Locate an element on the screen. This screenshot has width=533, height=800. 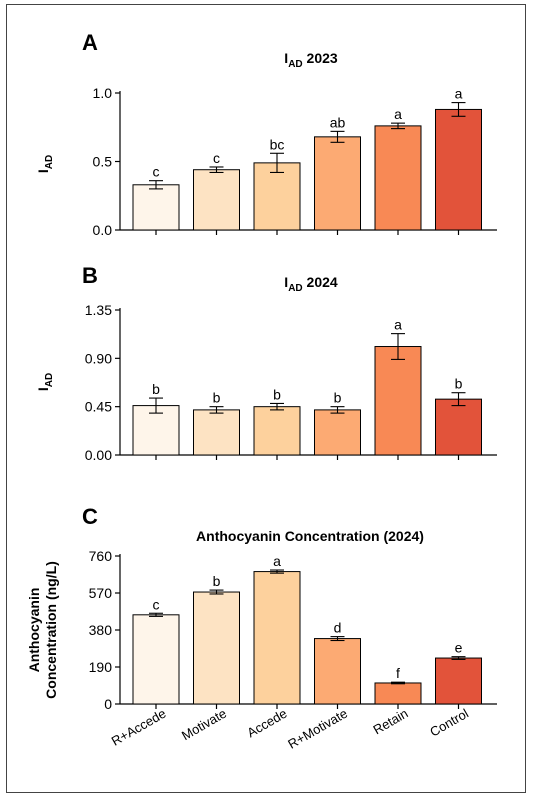
y-tick-label: 0.45 is located at coordinates (98, 407).